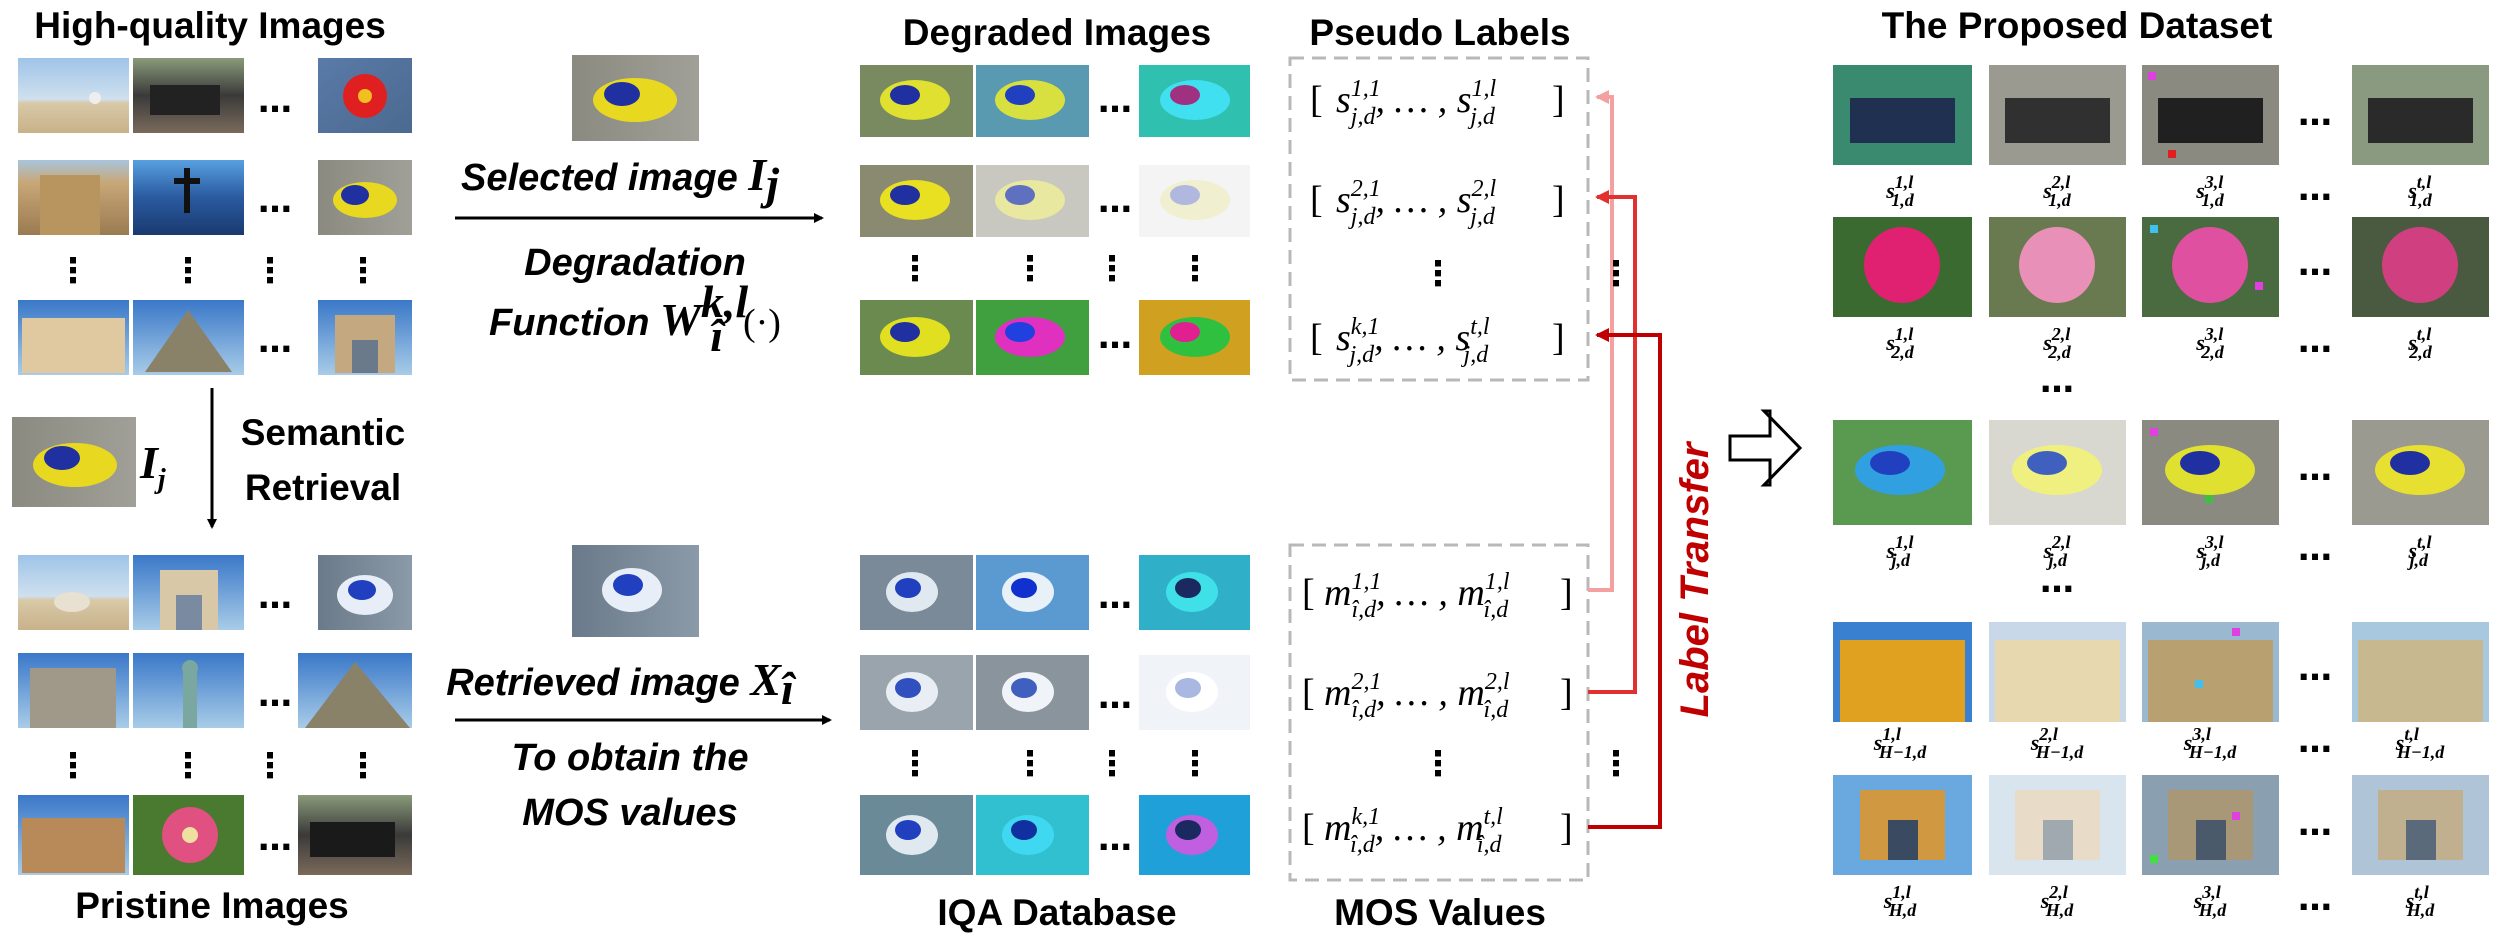 The image size is (2493, 933). What do you see at coordinates (73, 95) in the screenshot?
I see `thumbnail-beach` at bounding box center [73, 95].